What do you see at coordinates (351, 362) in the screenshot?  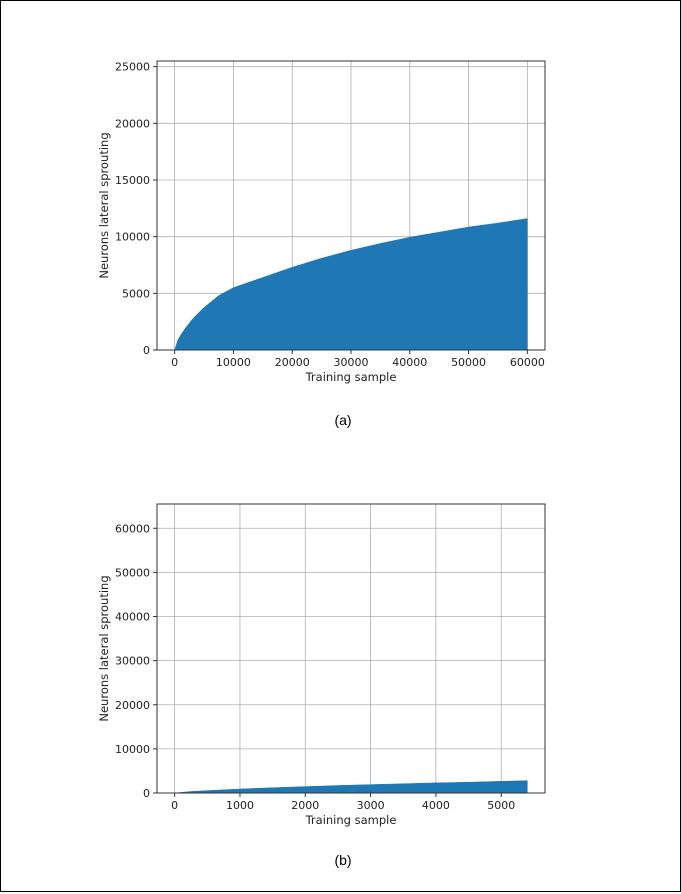 I see `x-tick-label: 30000` at bounding box center [351, 362].